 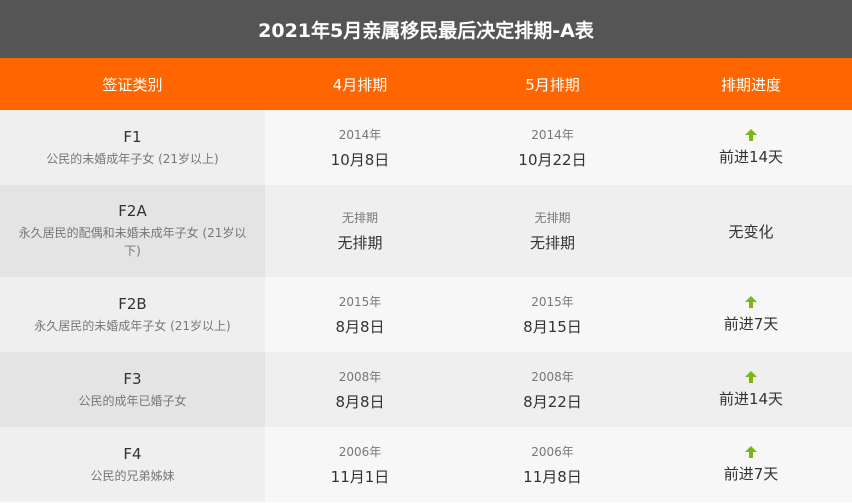 I want to click on header-april: 4月排期, so click(x=360, y=84).